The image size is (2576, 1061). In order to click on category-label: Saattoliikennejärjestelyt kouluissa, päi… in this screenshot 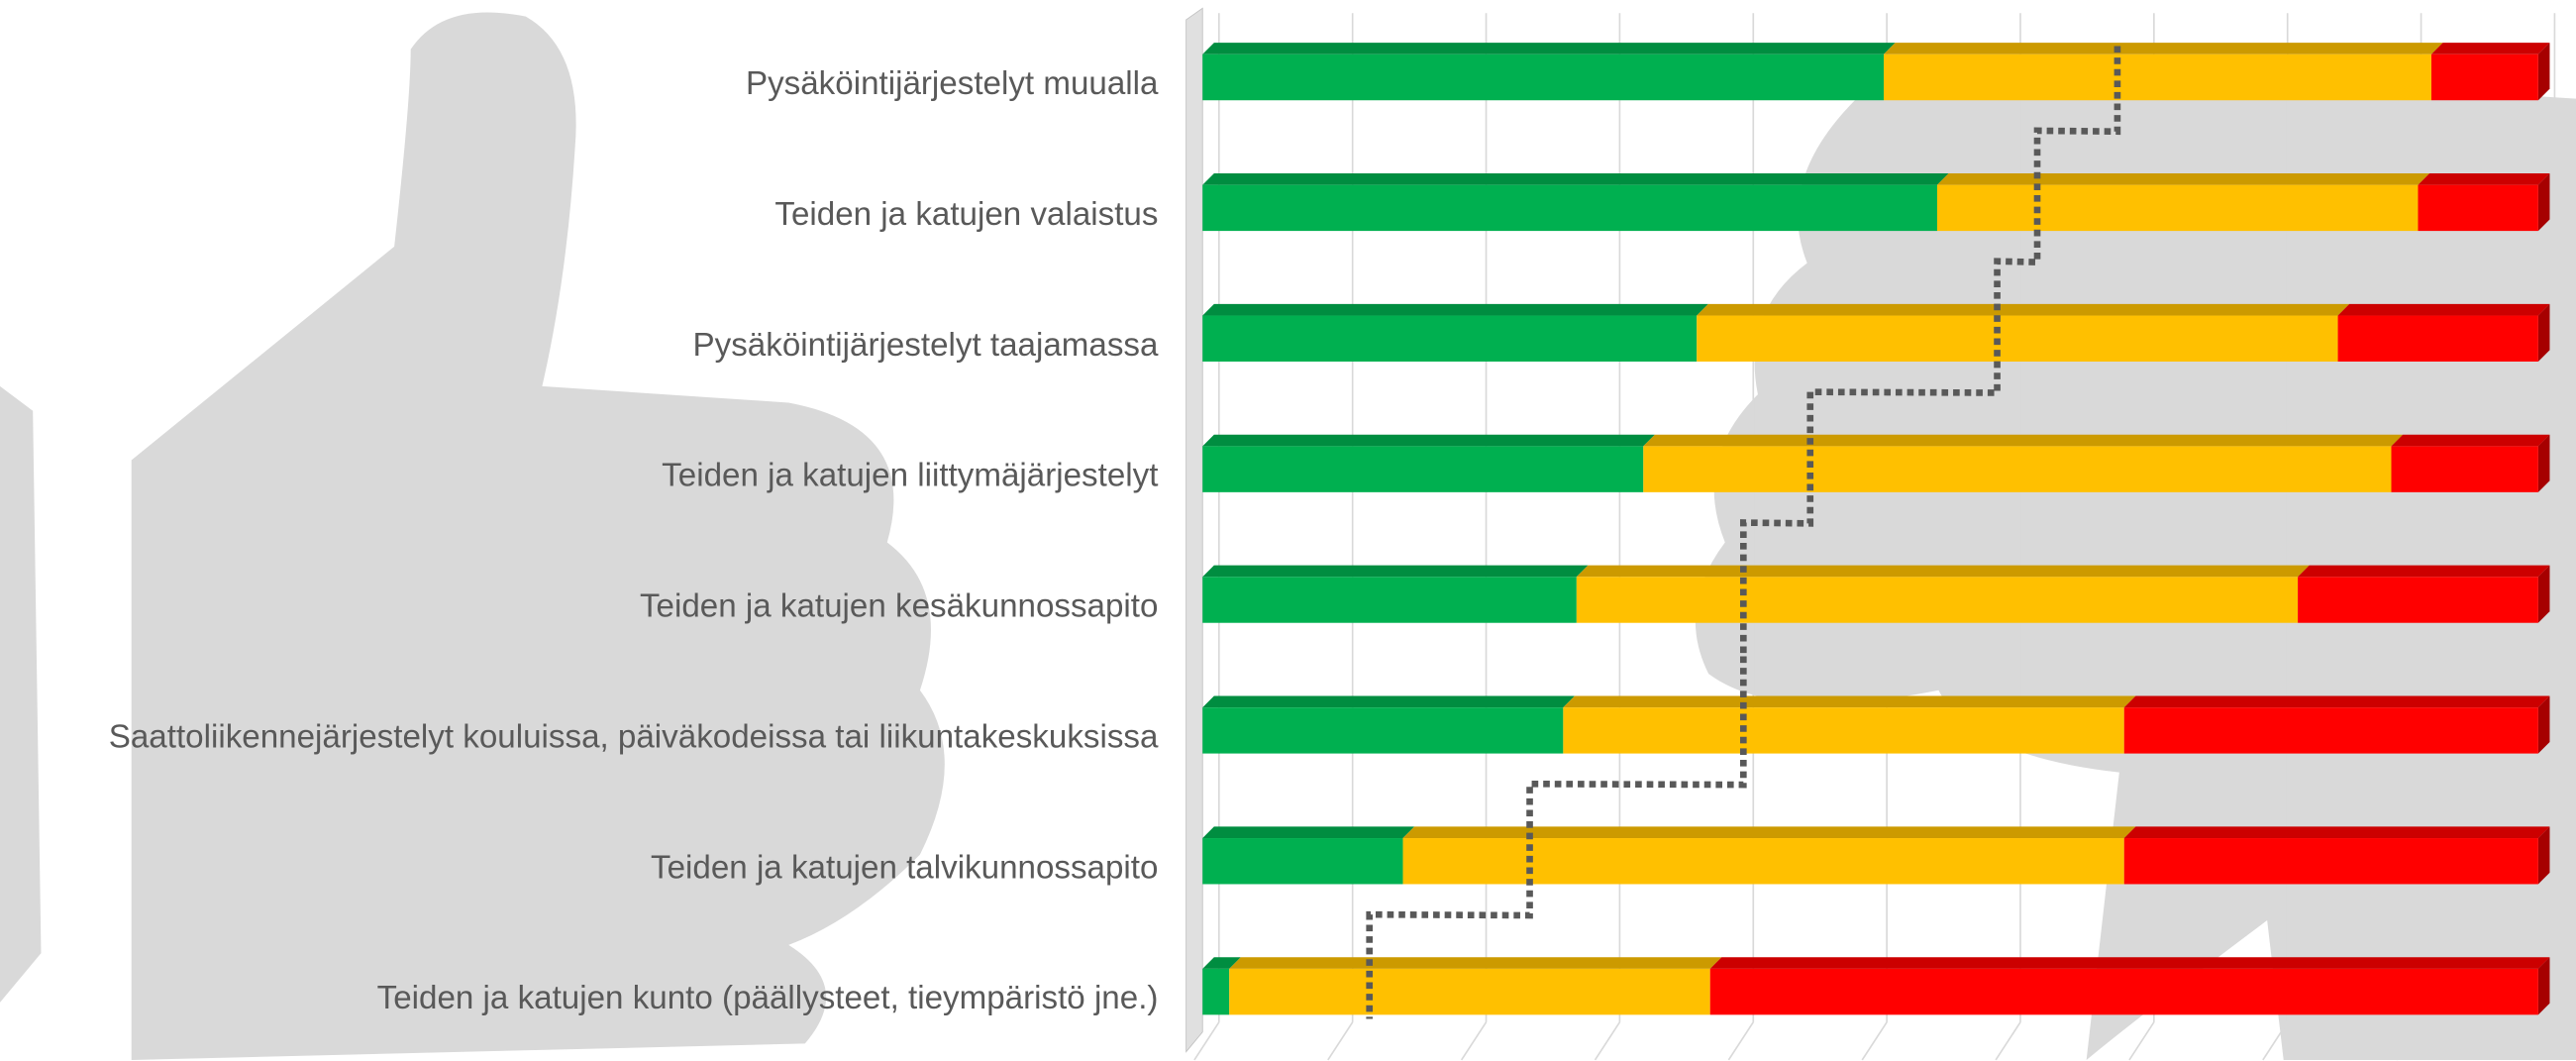, I will do `click(634, 736)`.